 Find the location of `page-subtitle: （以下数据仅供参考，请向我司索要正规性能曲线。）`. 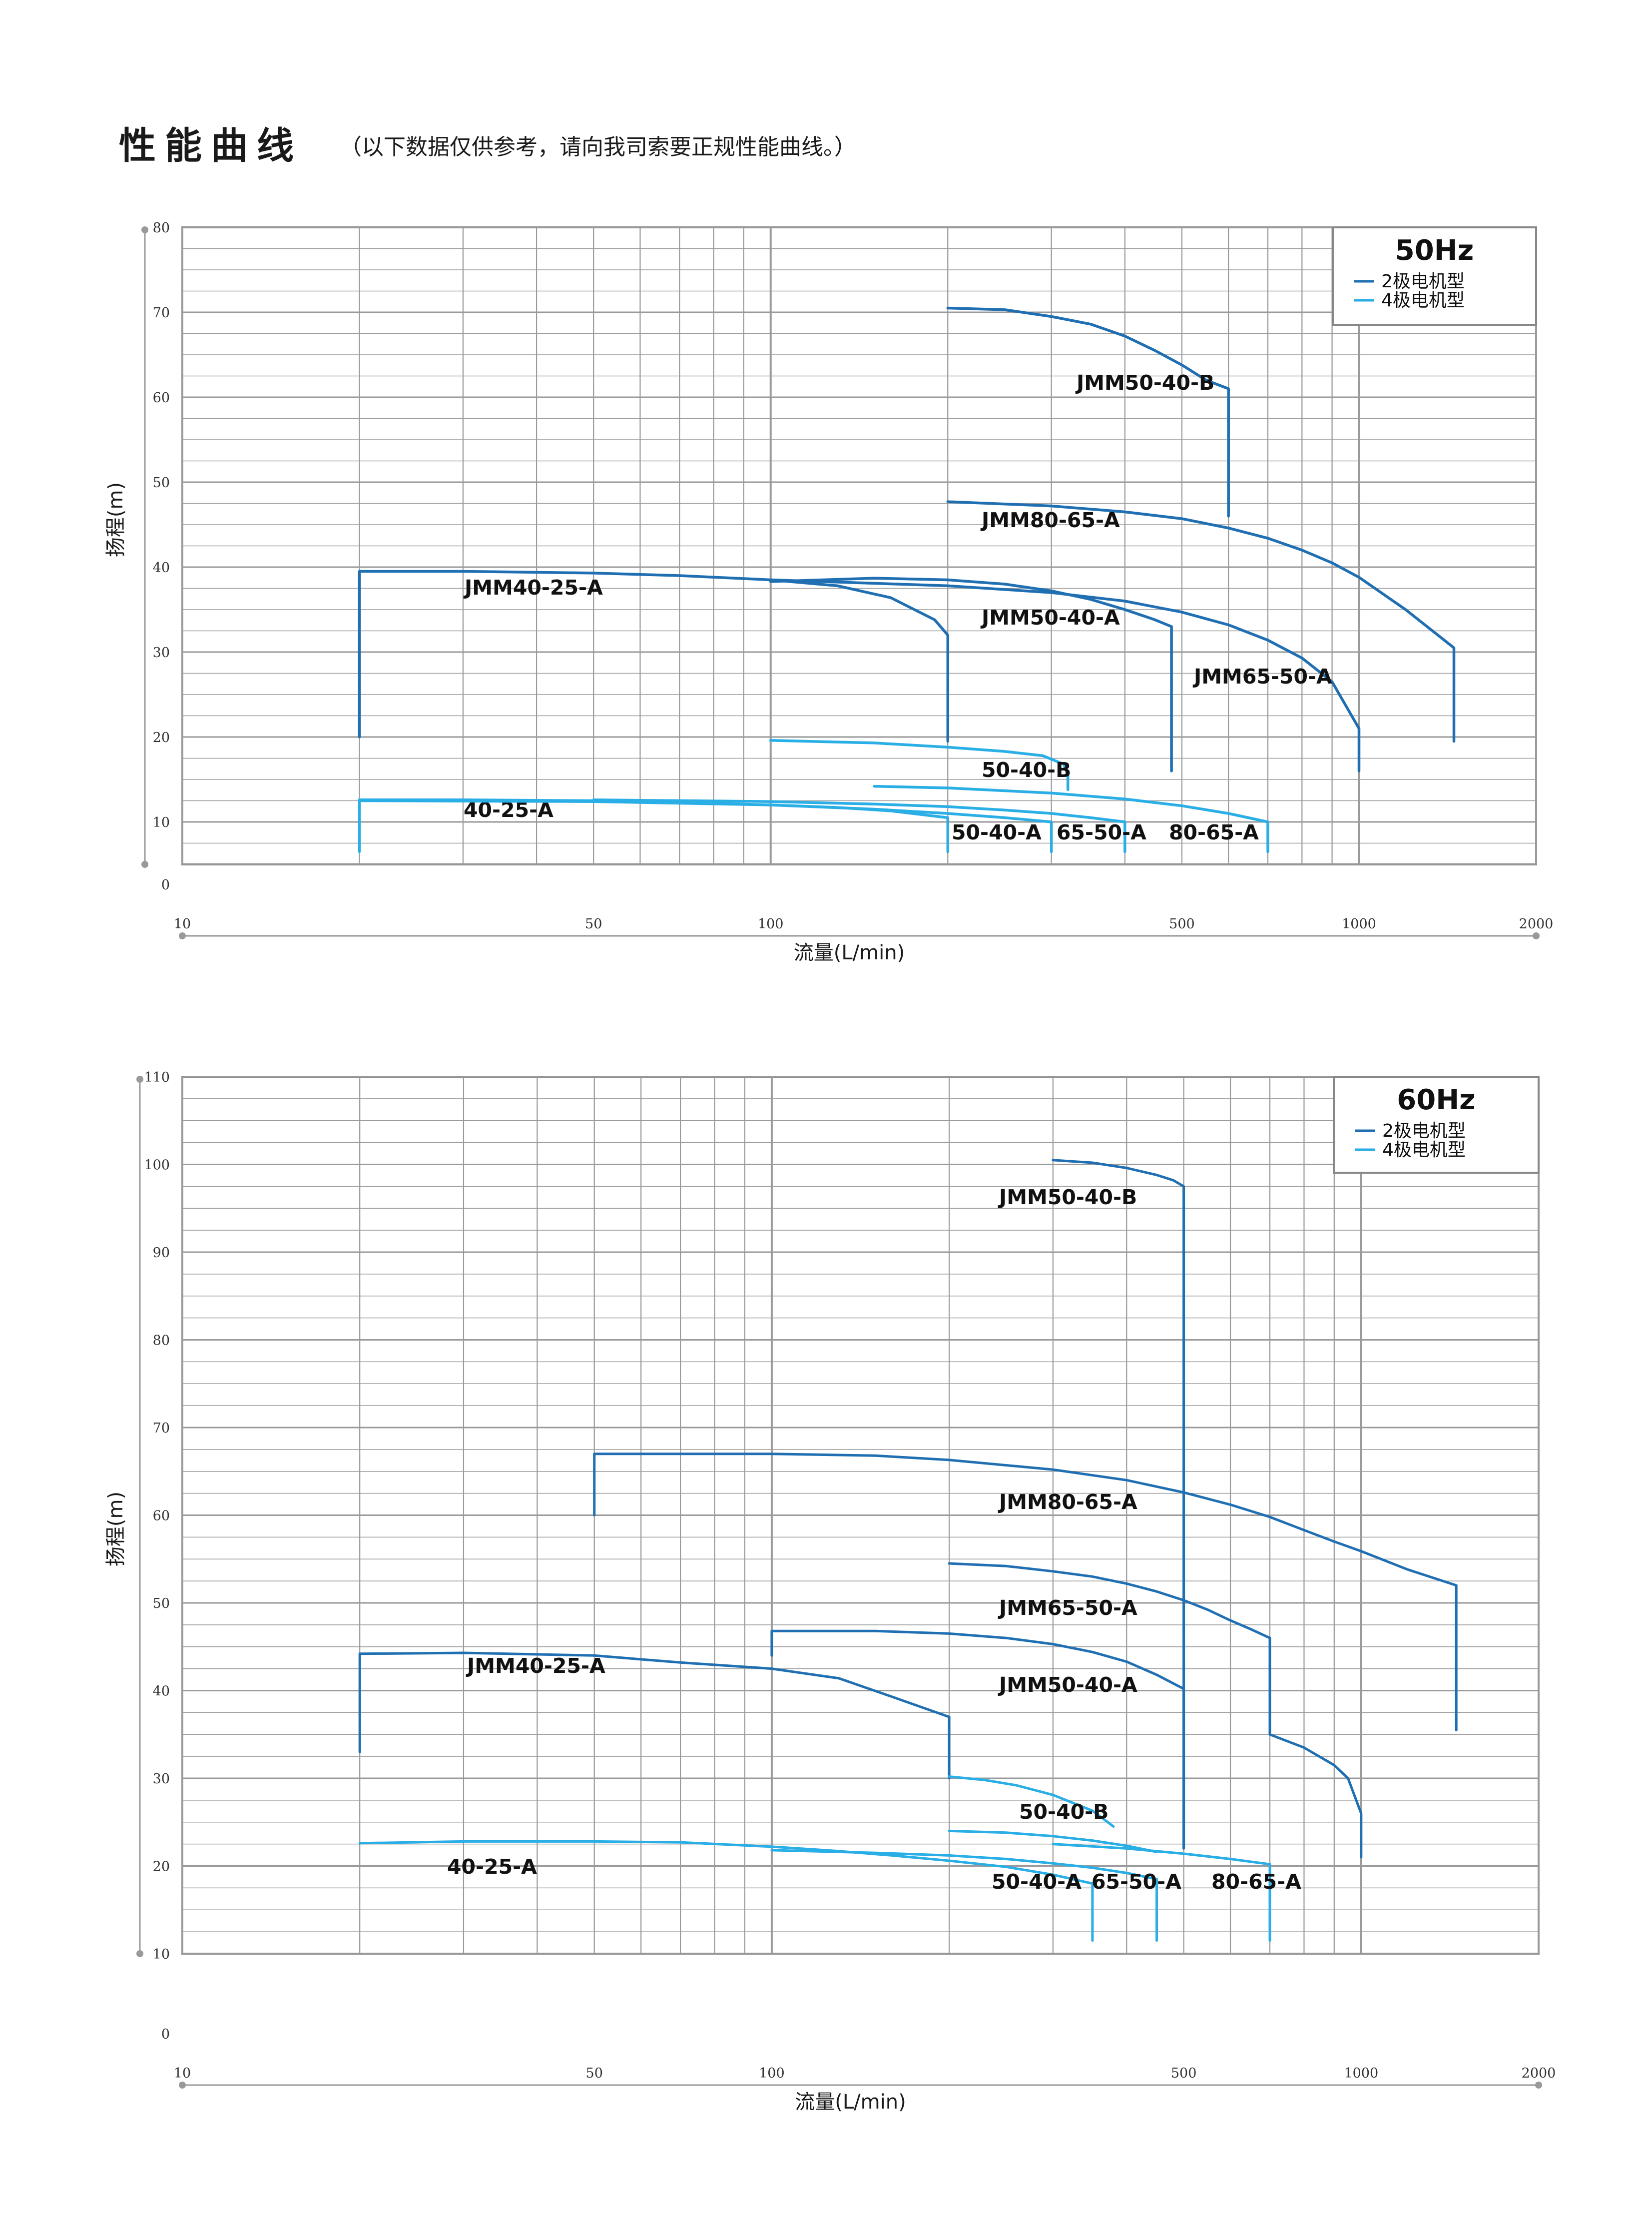

page-subtitle: （以下数据仅供参考，请向我司索要正规性能曲线。） is located at coordinates (598, 147).